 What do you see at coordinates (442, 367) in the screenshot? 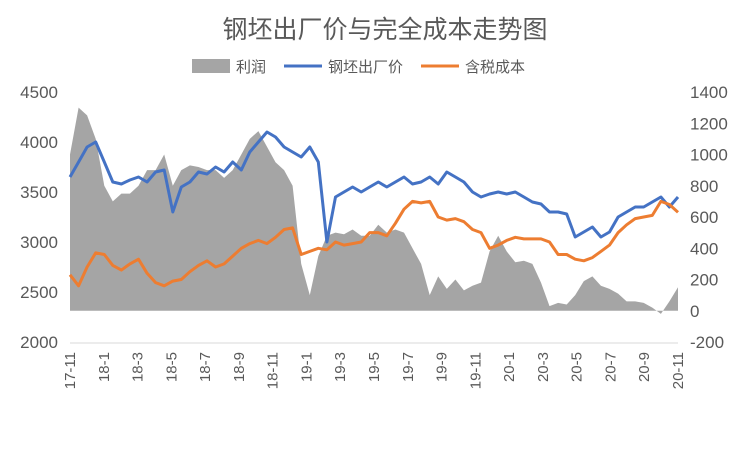
I see `x-tick-label: 19-9` at bounding box center [442, 367].